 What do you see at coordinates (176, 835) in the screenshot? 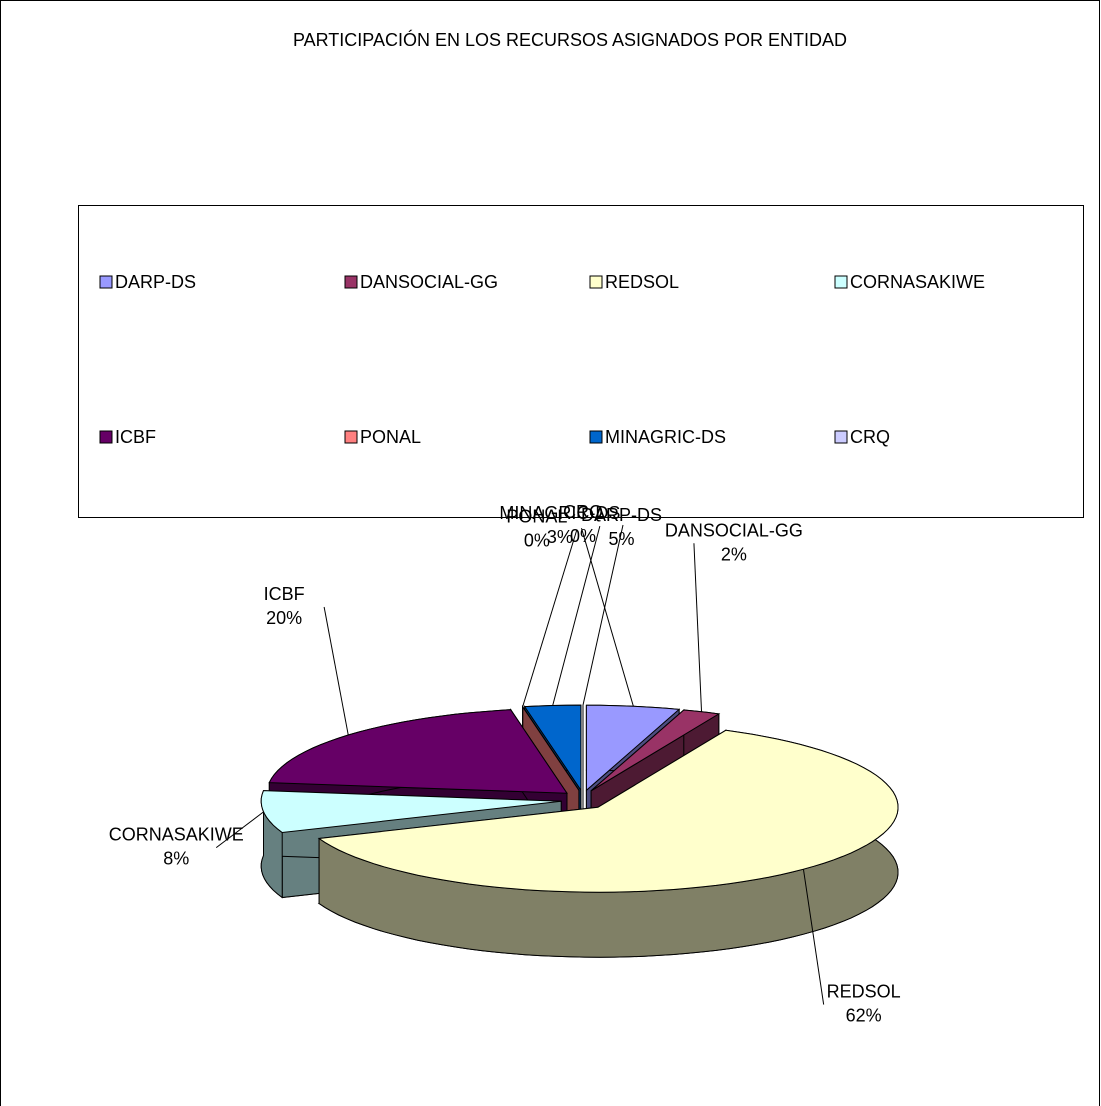
I see `slice-label-name: CORNASAKIWE` at bounding box center [176, 835].